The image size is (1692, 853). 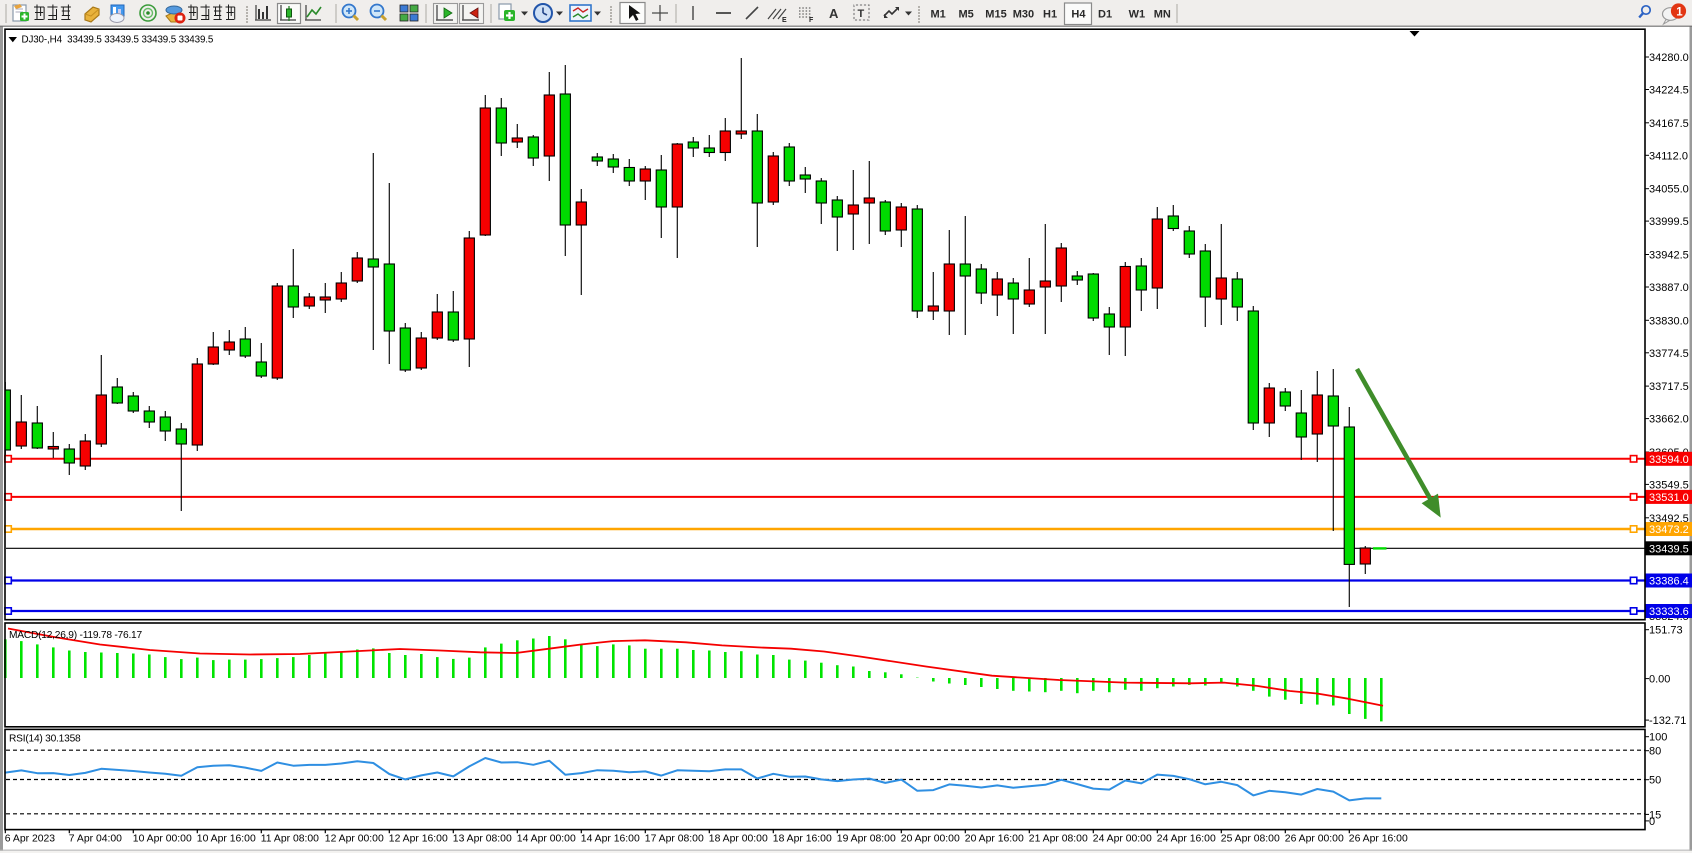 I want to click on svg-text: A, so click(x=834, y=13).